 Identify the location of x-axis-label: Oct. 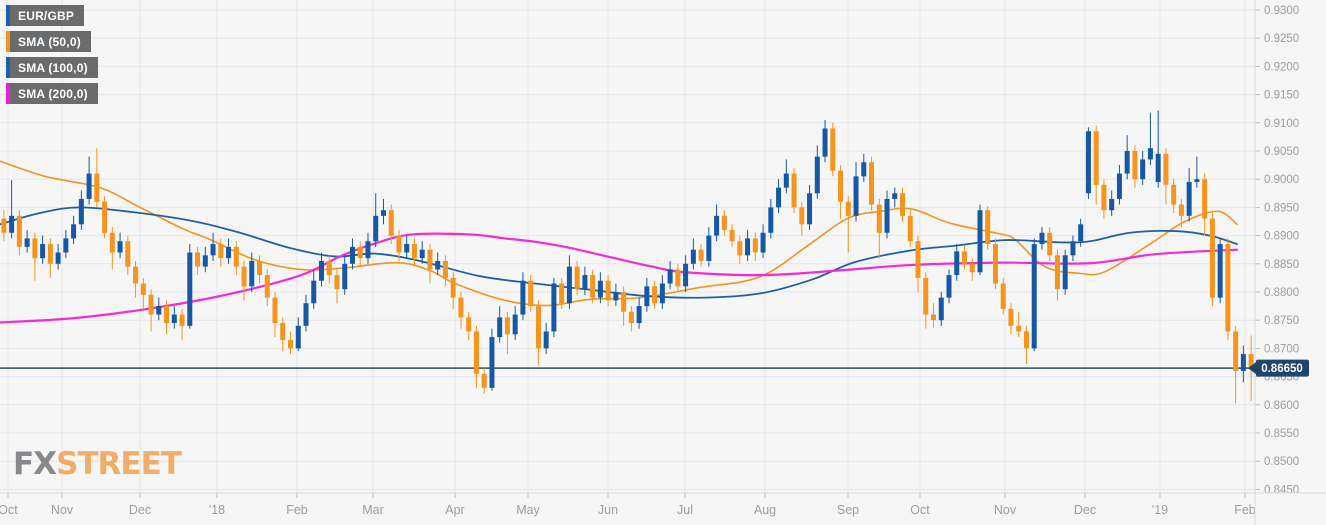
(920, 510).